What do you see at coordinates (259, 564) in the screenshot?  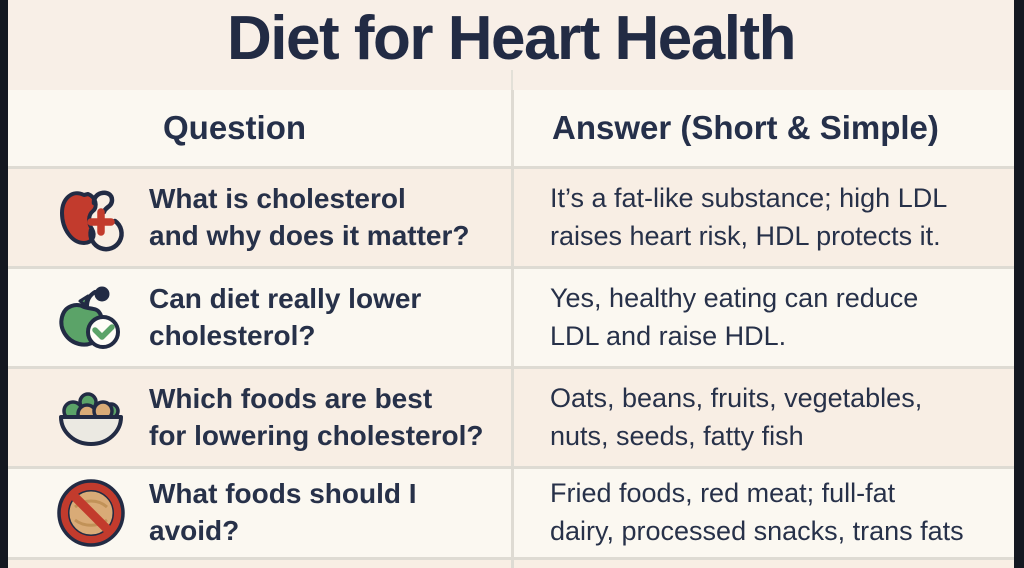 I see `next-row-sliver-question` at bounding box center [259, 564].